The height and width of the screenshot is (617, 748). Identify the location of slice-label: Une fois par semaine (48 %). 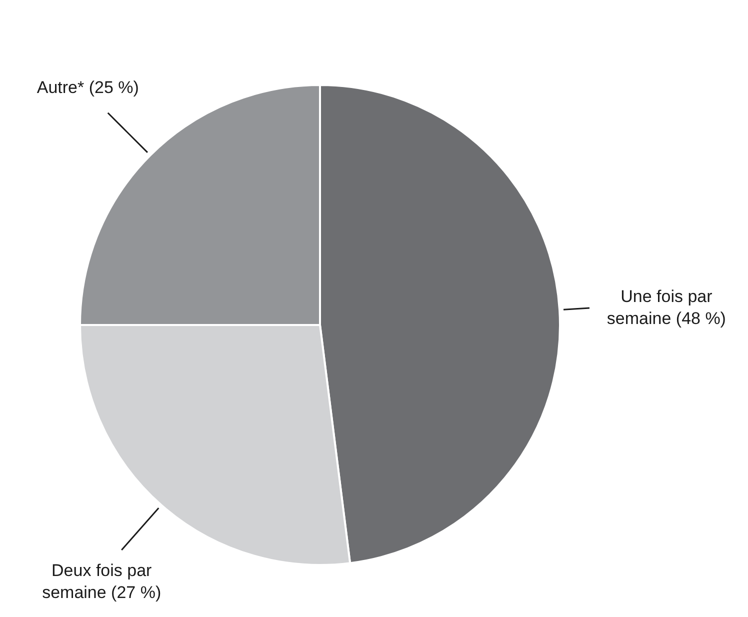
(666, 307).